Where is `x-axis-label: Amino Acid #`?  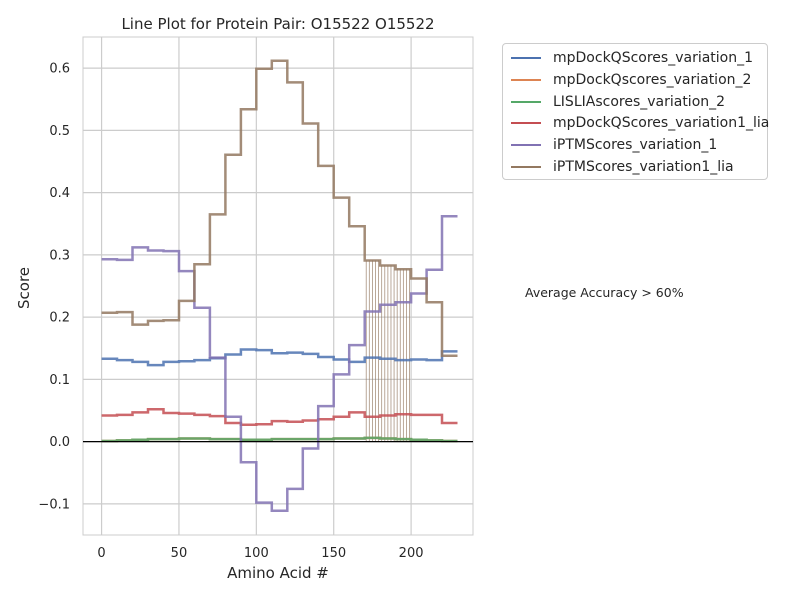
x-axis-label: Amino Acid # is located at coordinates (278, 573).